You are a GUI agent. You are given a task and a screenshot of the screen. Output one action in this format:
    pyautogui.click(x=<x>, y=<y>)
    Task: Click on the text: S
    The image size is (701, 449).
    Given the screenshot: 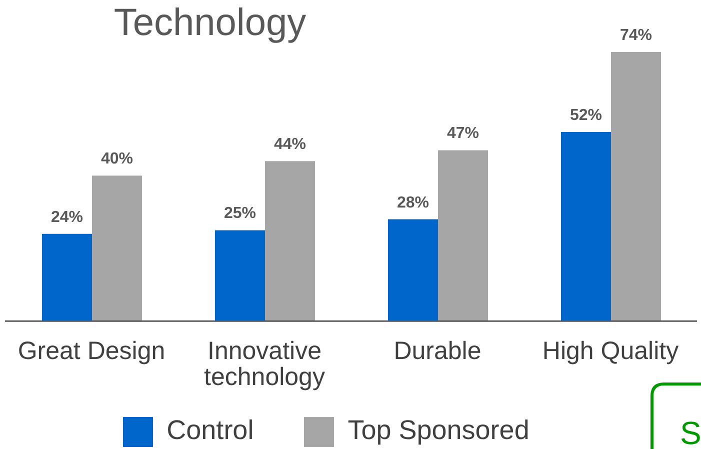 What is the action you would take?
    pyautogui.click(x=690, y=432)
    